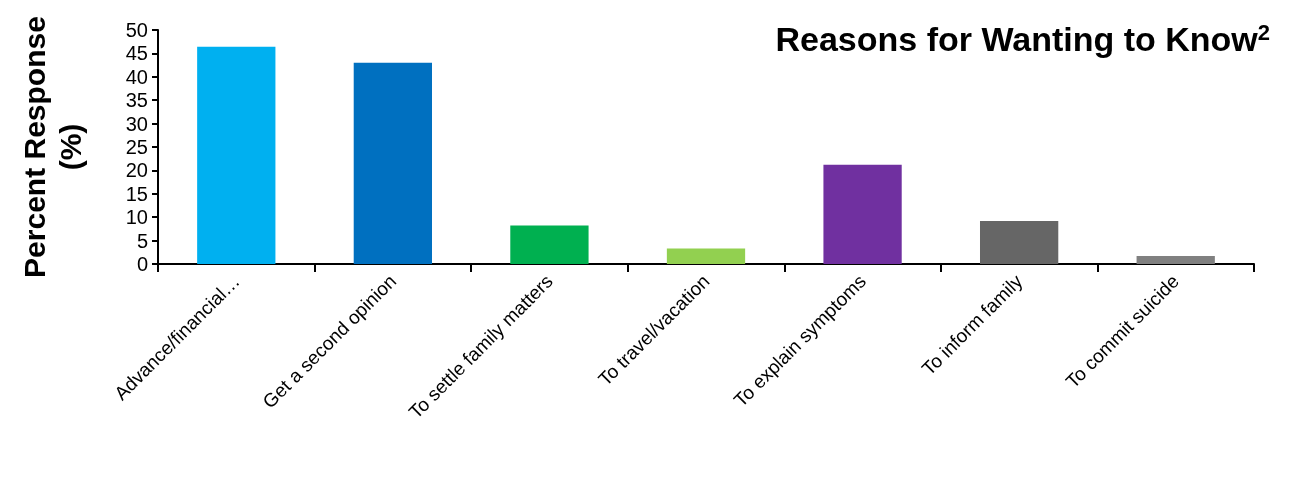  I want to click on y-tick-label: 50, so click(136, 30).